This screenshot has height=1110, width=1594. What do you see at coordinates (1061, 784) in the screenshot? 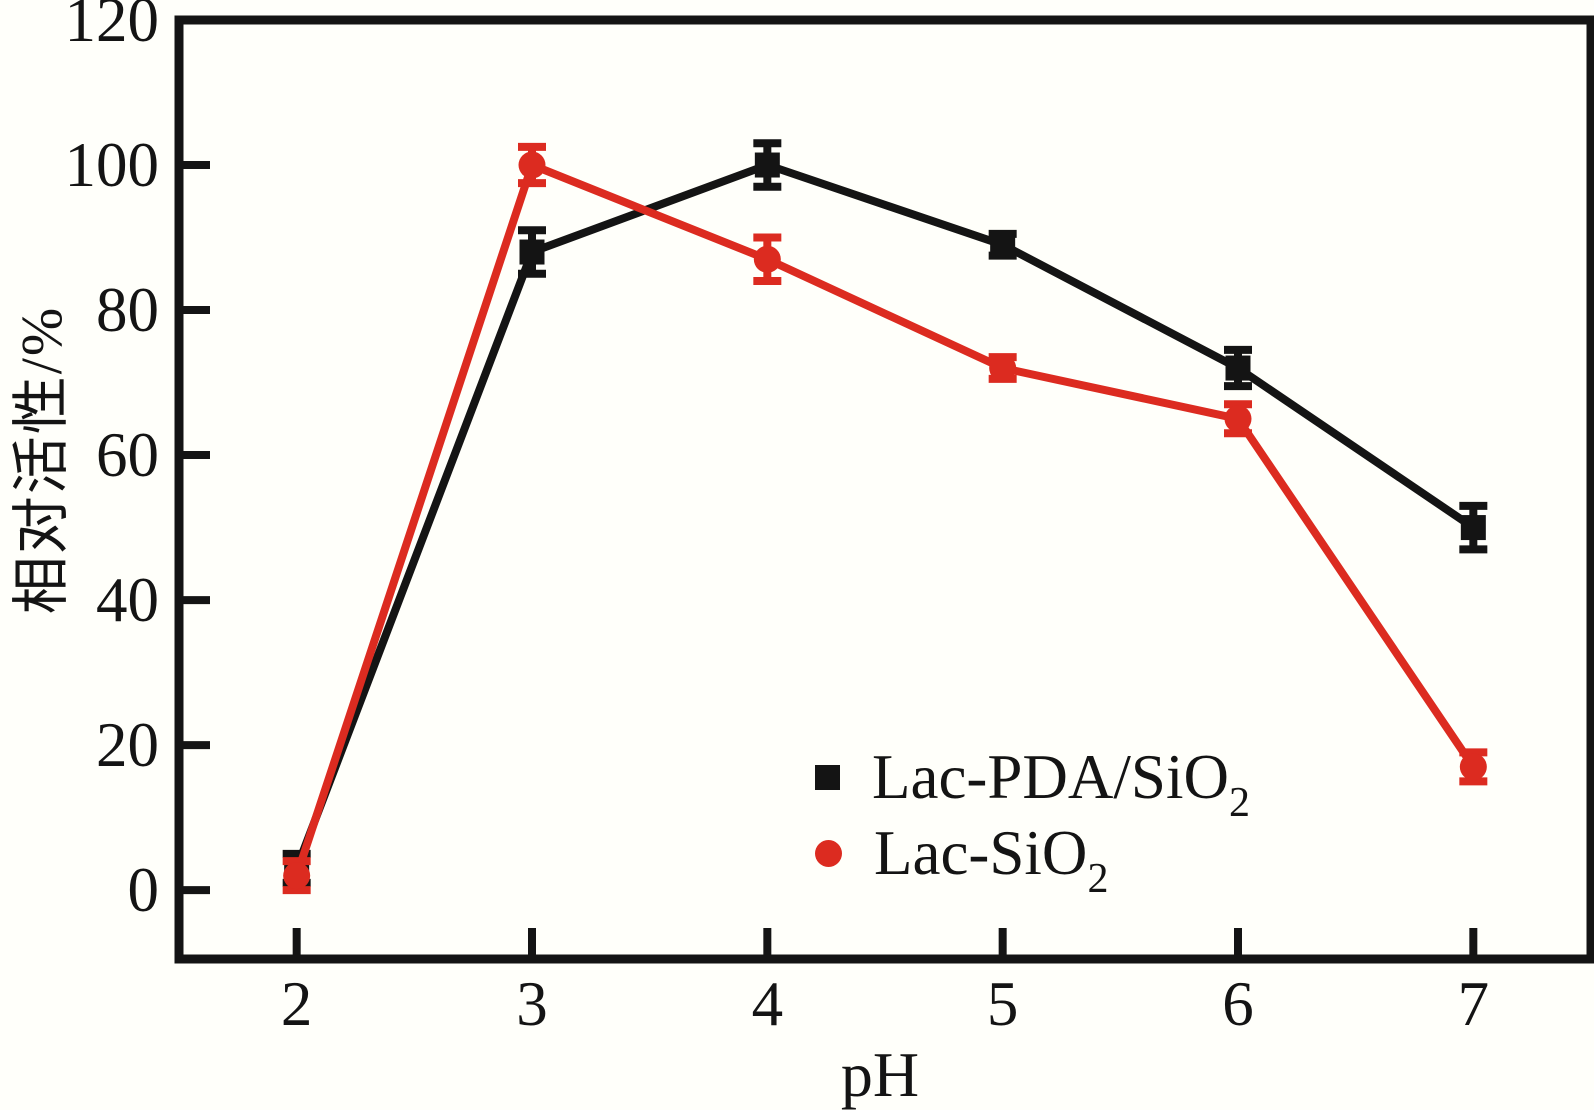
I see `legend-label-lac-pda-sio2: Lac-PDA/SiO2` at bounding box center [1061, 784].